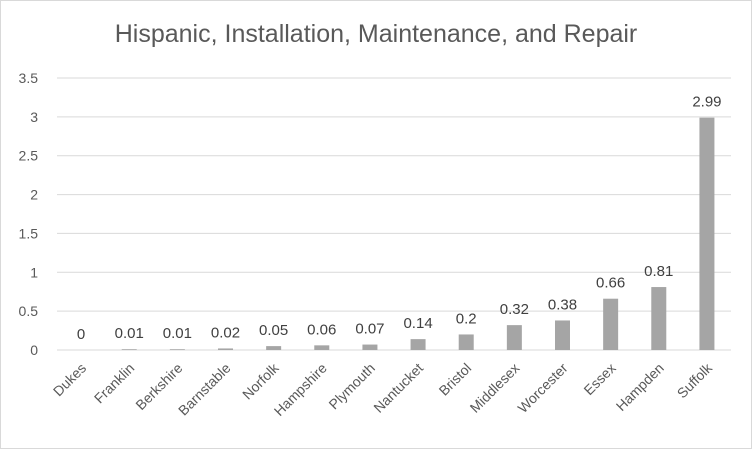 This screenshot has height=449, width=752. I want to click on y-tick-label: 2, so click(34, 195).